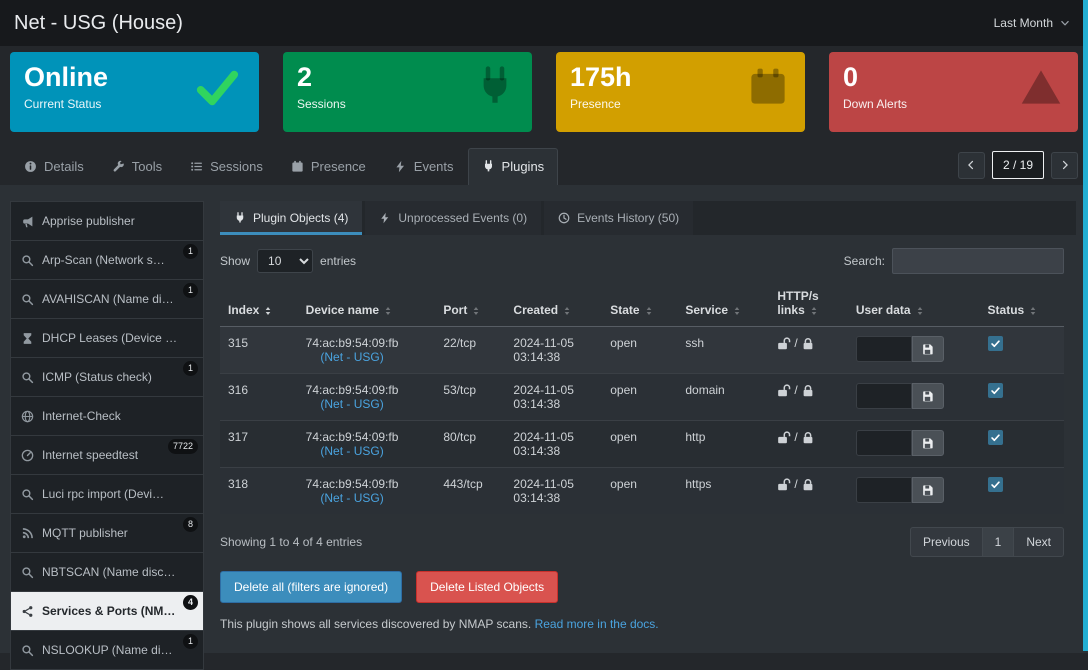  I want to click on card-current-status: Online Current Status, so click(134, 92).